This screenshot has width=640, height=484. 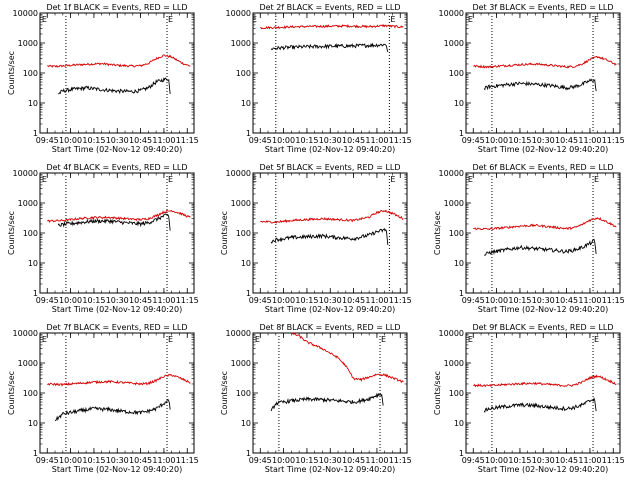 What do you see at coordinates (542, 7) in the screenshot?
I see `panel-title: Det 3f BLACK = Events, RED = LLD` at bounding box center [542, 7].